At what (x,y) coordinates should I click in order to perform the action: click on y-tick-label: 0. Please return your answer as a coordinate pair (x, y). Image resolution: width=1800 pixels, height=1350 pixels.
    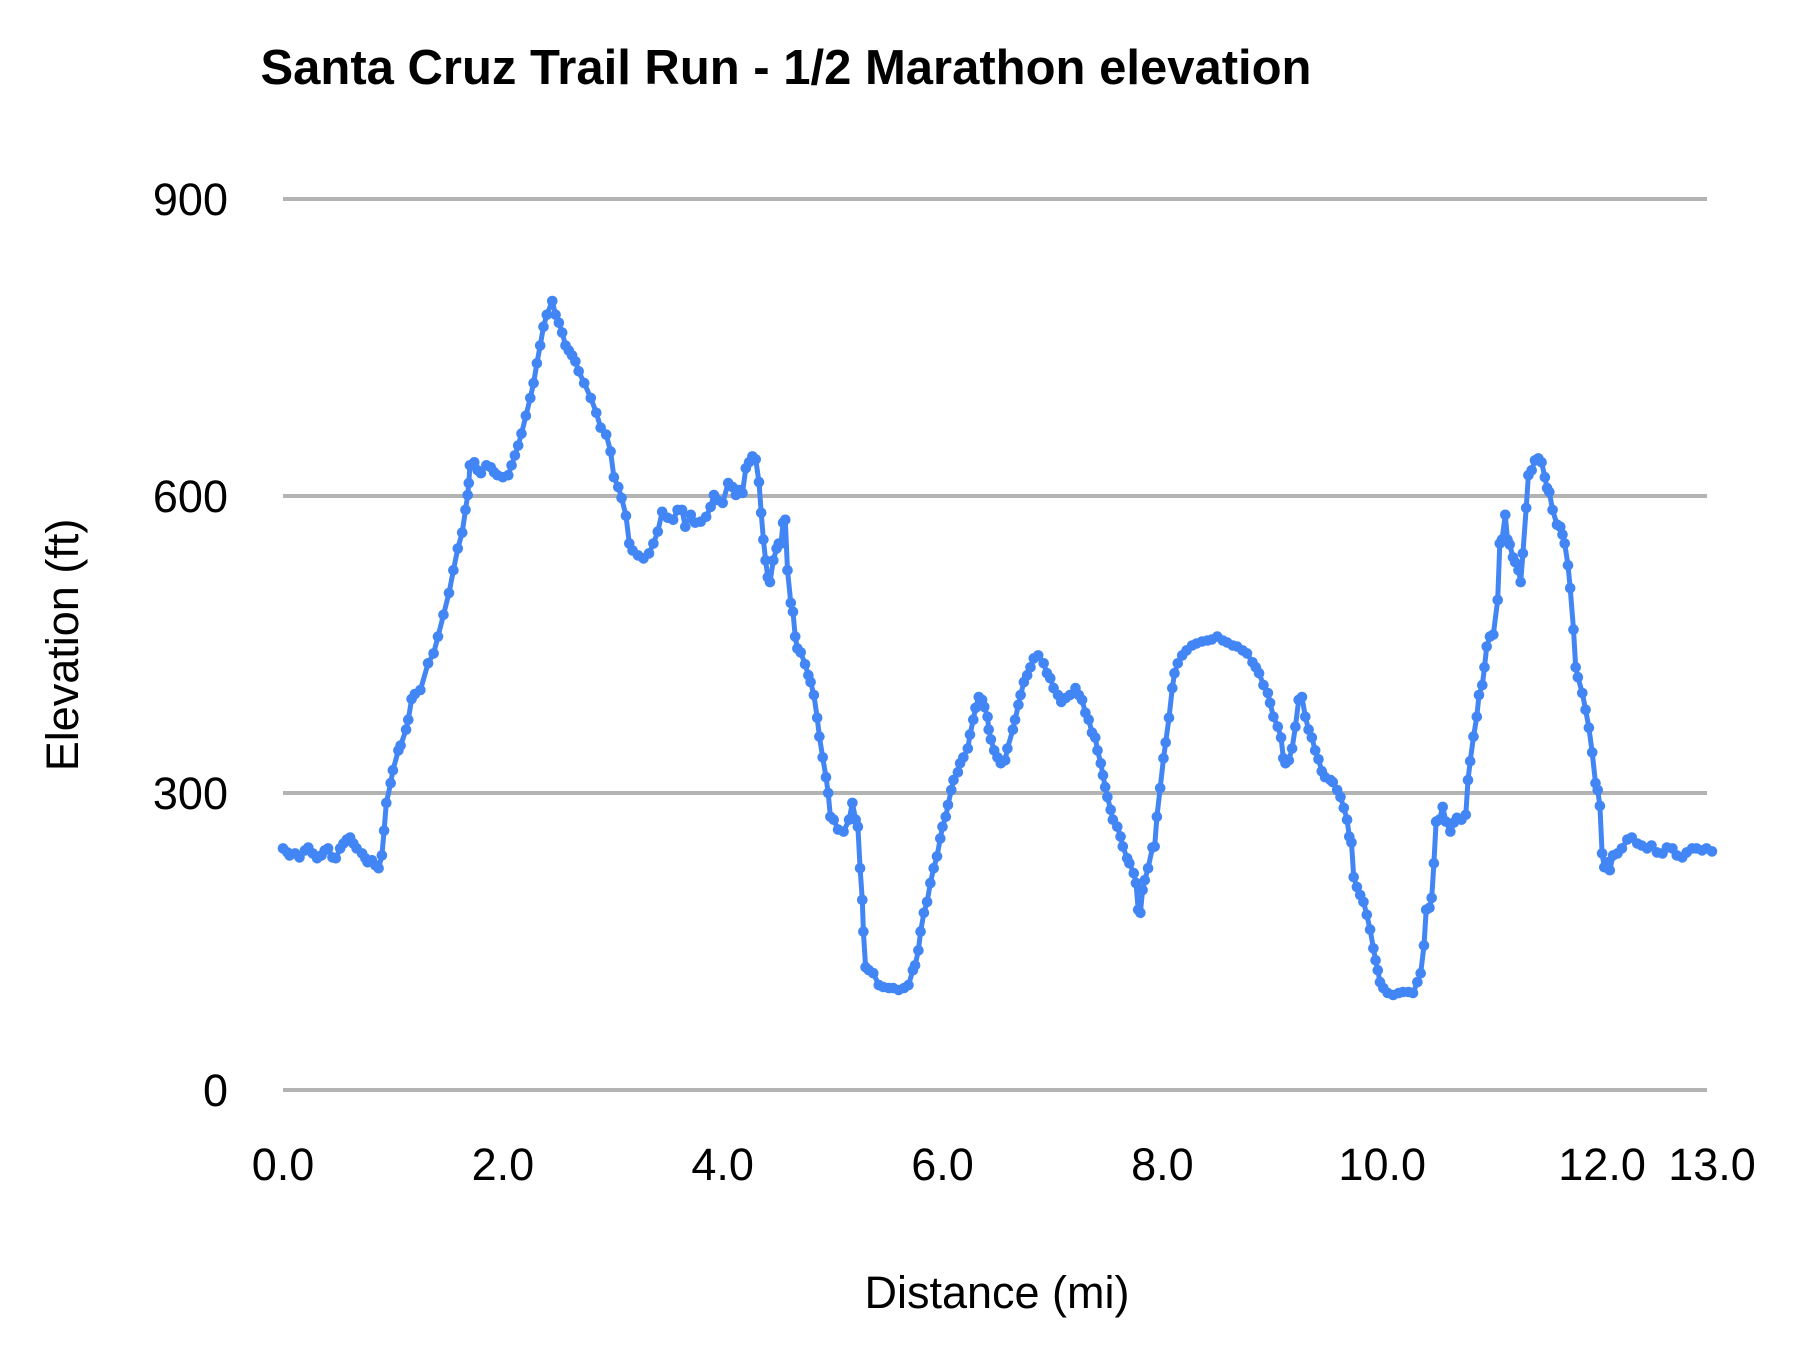
    Looking at the image, I should click on (215, 1090).